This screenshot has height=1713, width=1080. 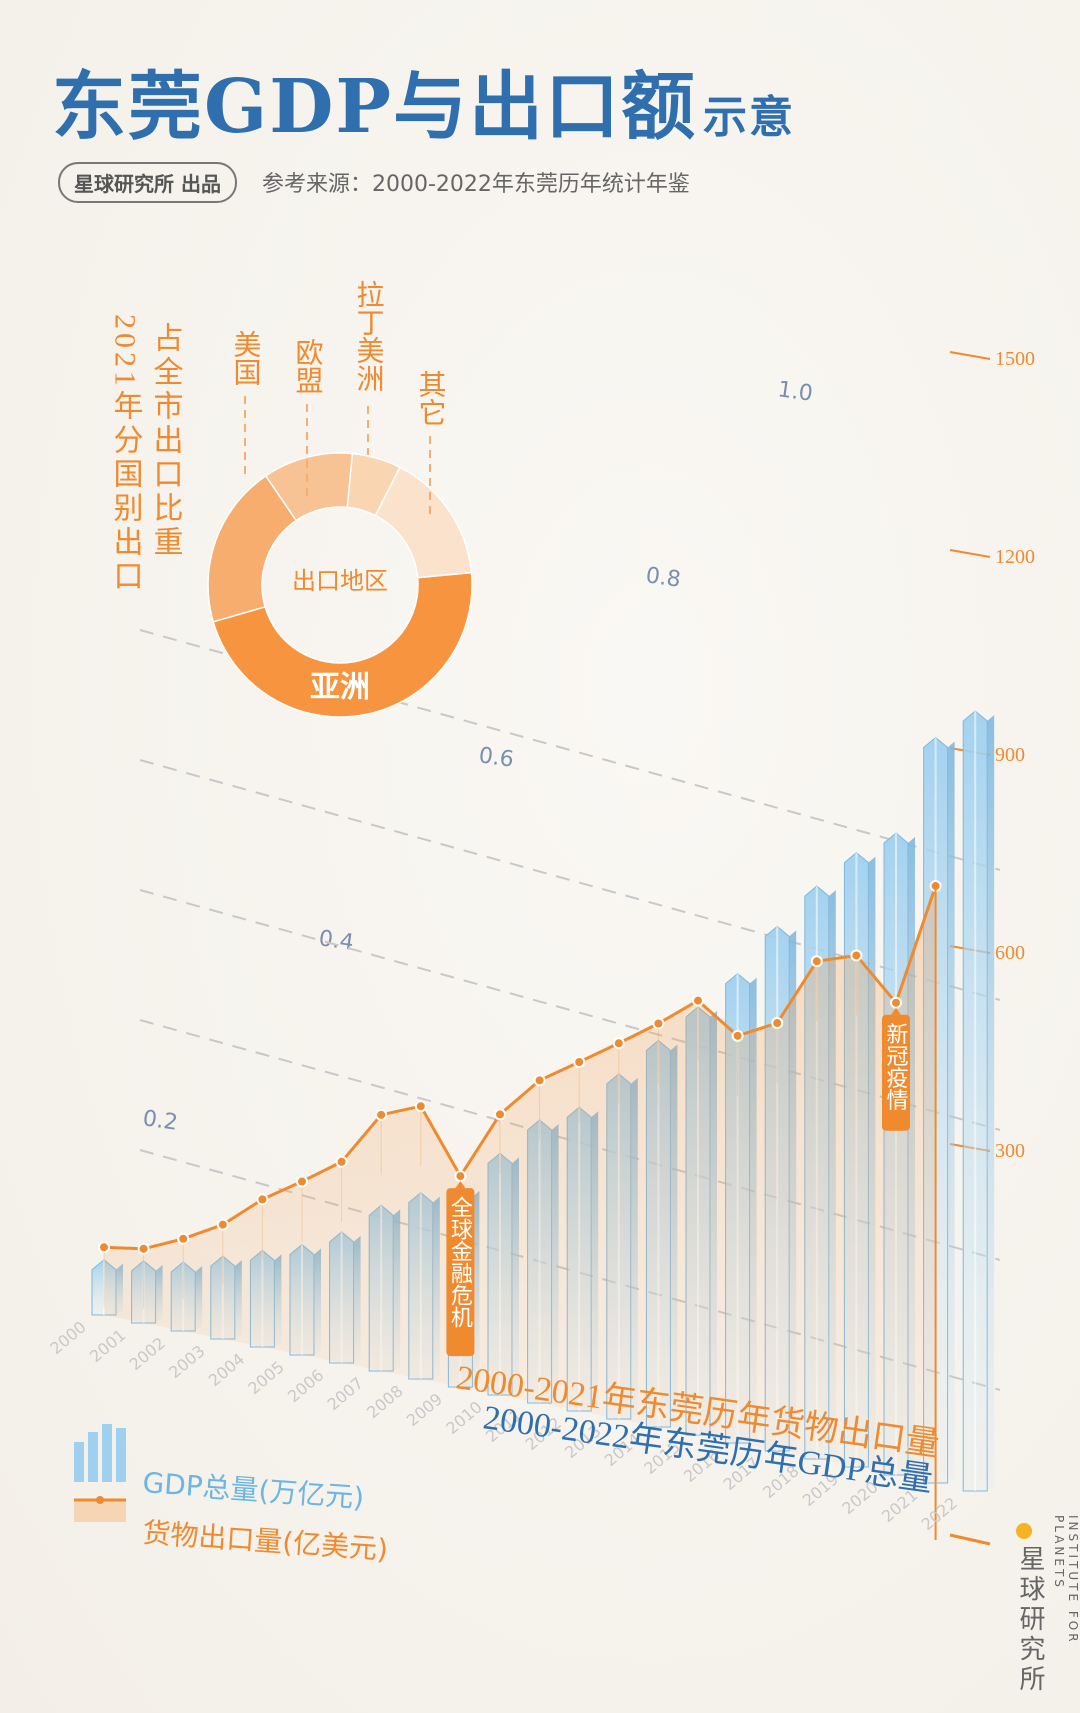 I want to click on donut-outer-label: 美国, so click(x=245, y=358).